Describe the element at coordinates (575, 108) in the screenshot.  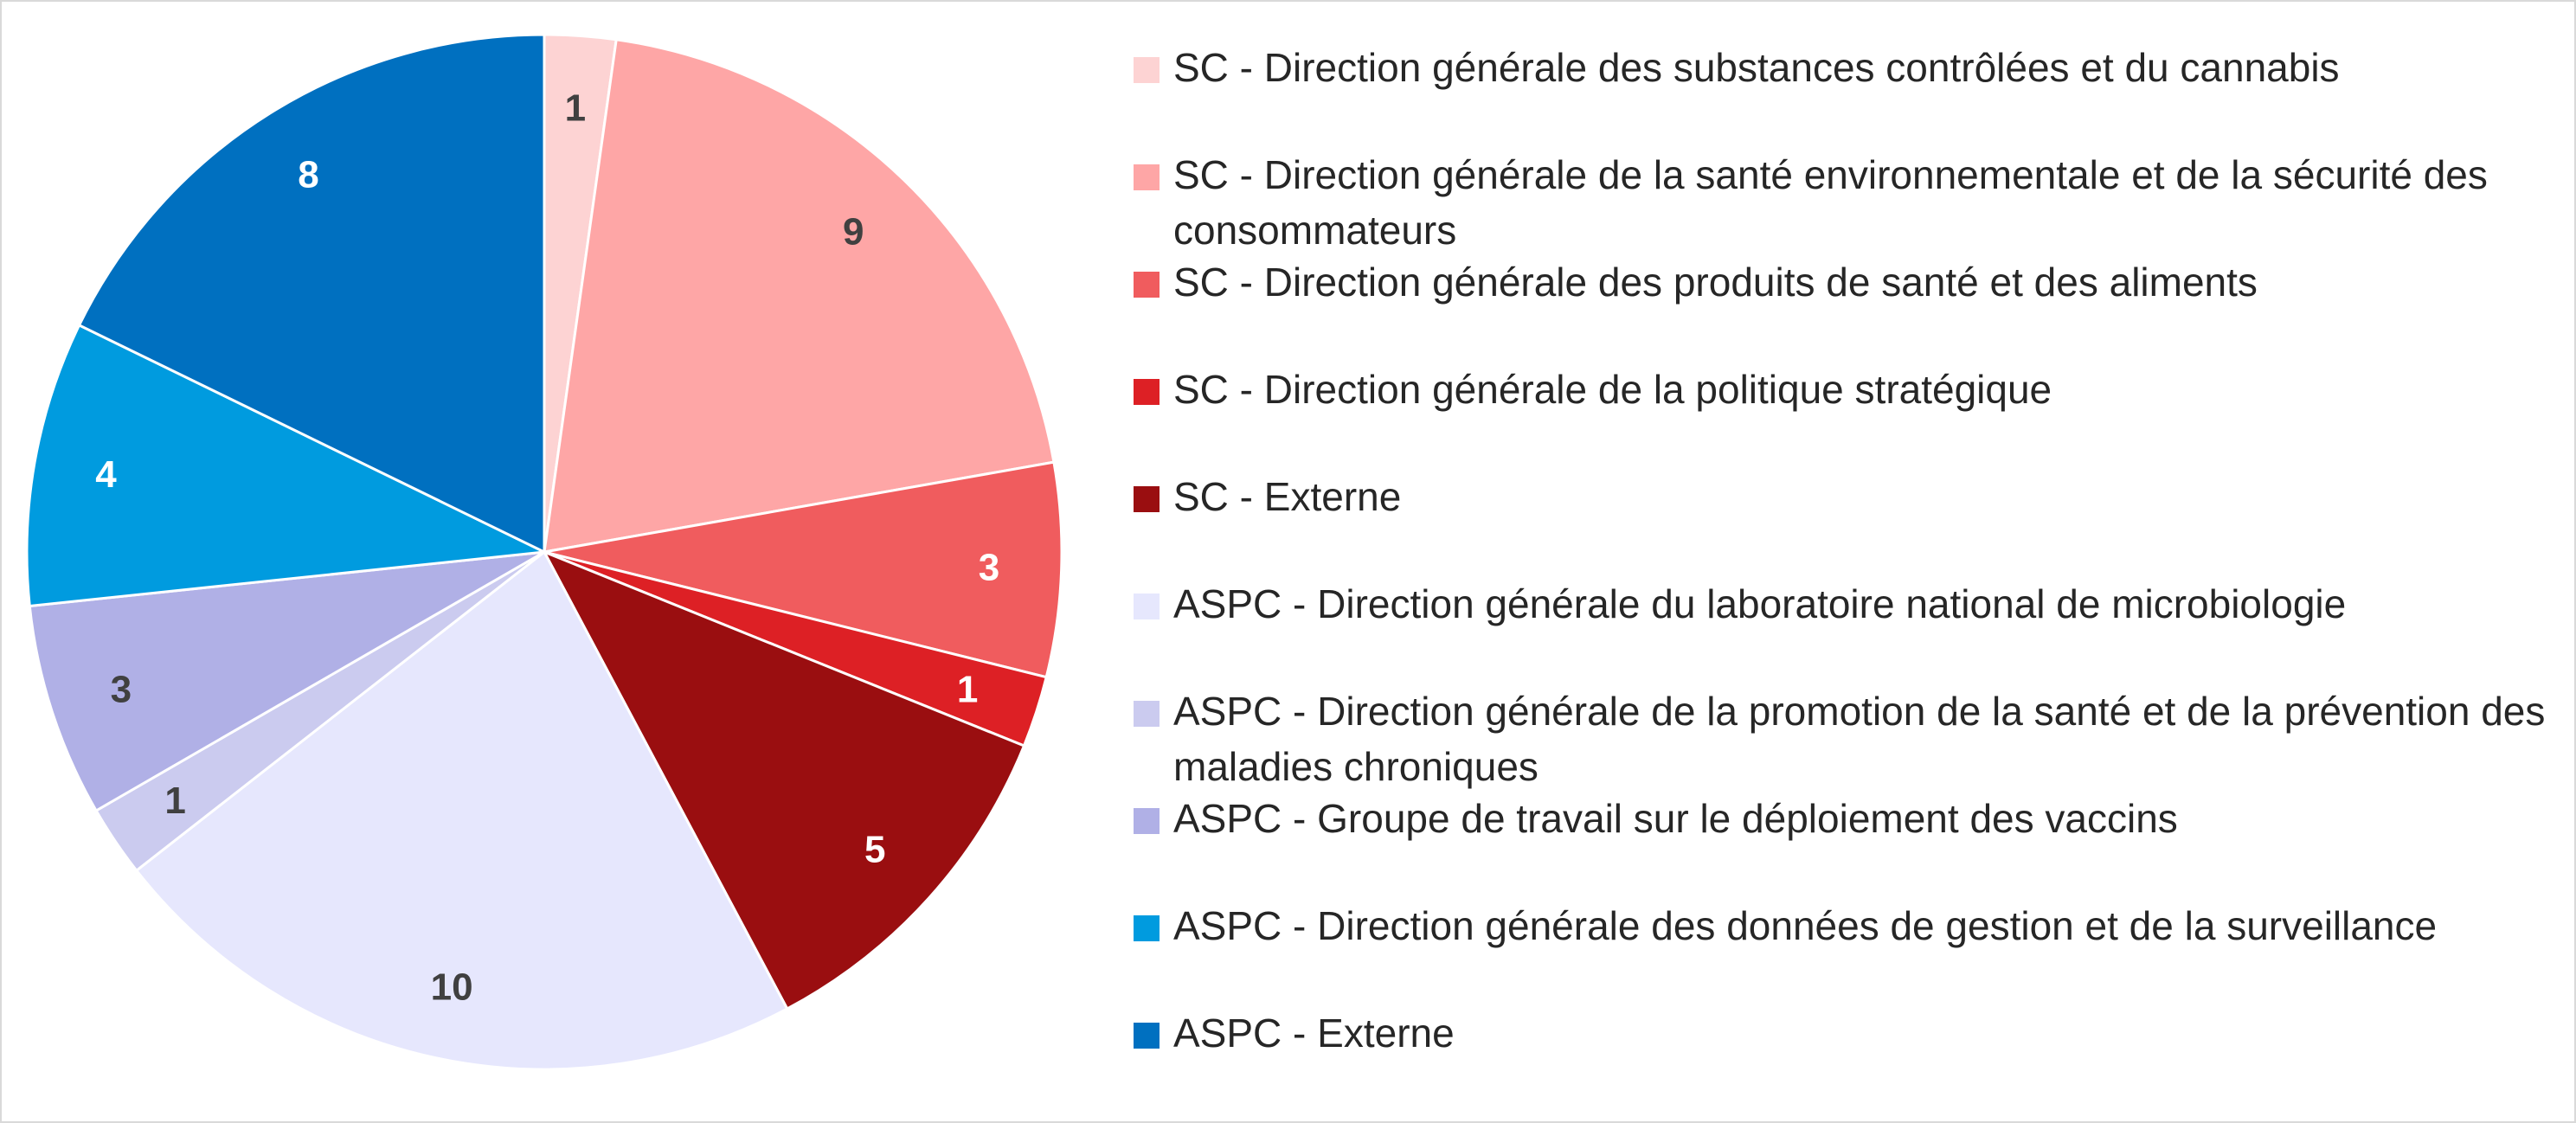
I see `data-label-1: 1` at that location.